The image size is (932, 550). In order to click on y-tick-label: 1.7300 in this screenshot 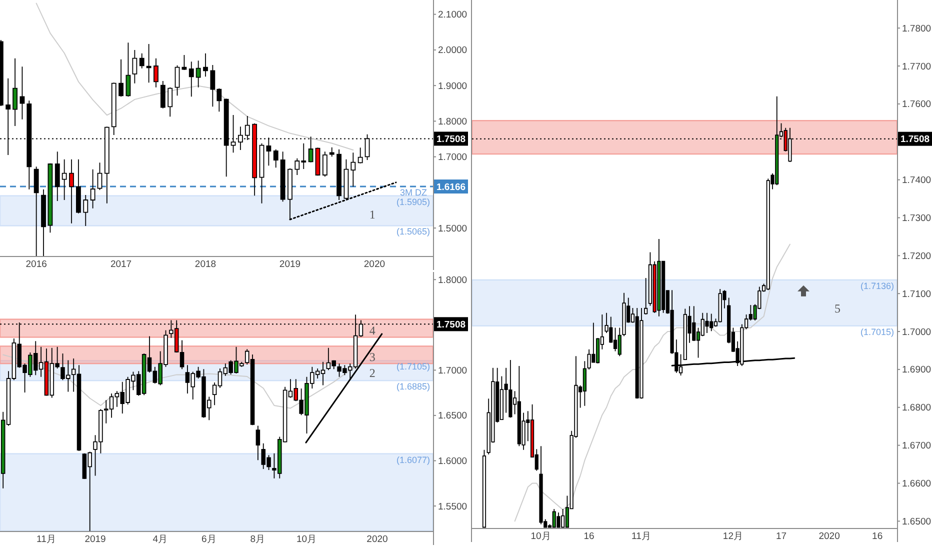, I will do `click(917, 218)`.